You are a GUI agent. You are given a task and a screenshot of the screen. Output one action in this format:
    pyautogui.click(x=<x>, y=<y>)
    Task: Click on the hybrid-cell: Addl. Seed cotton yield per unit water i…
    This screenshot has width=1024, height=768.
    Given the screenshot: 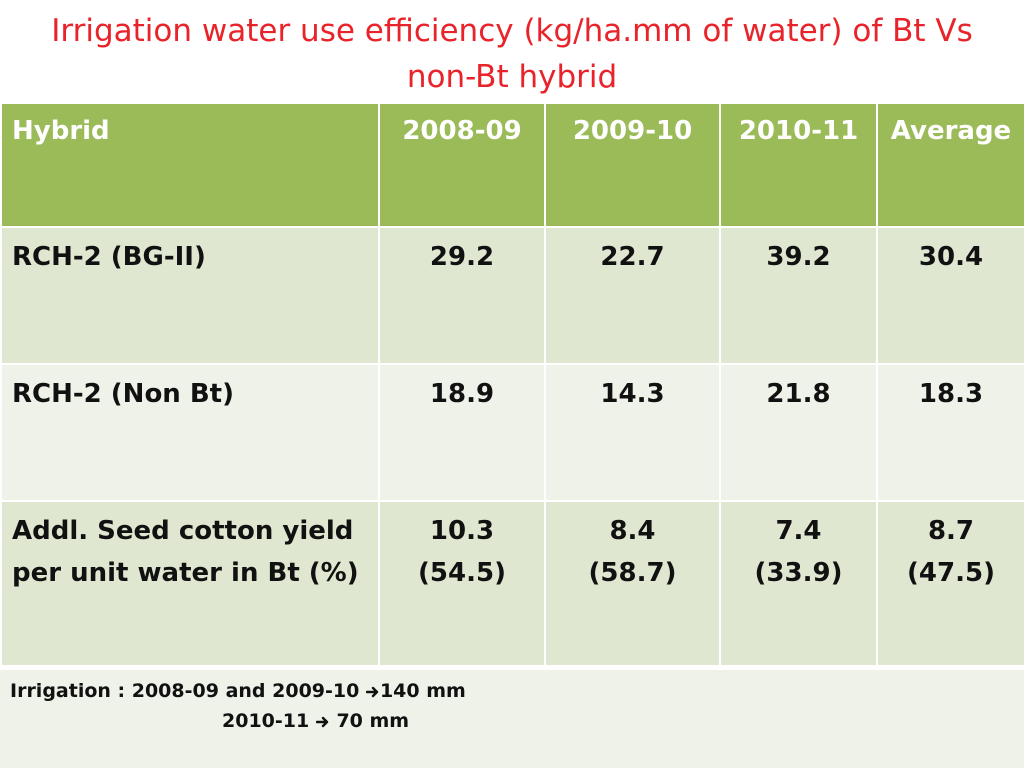 What is the action you would take?
    pyautogui.click(x=190, y=583)
    